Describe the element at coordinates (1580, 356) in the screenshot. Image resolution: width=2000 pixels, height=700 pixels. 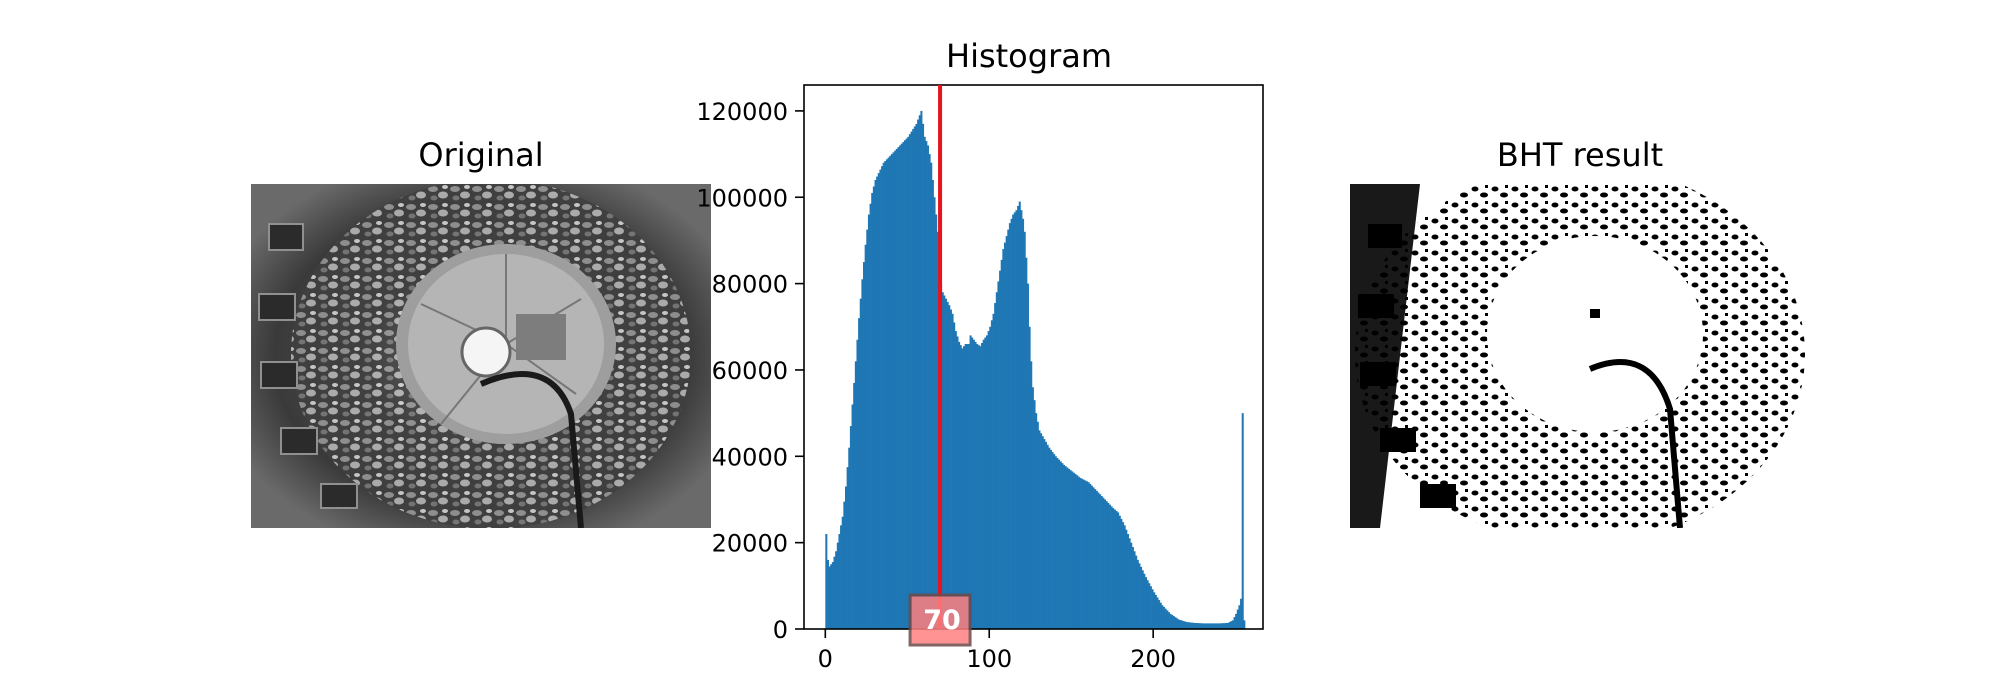
I see `bht-result-image` at that location.